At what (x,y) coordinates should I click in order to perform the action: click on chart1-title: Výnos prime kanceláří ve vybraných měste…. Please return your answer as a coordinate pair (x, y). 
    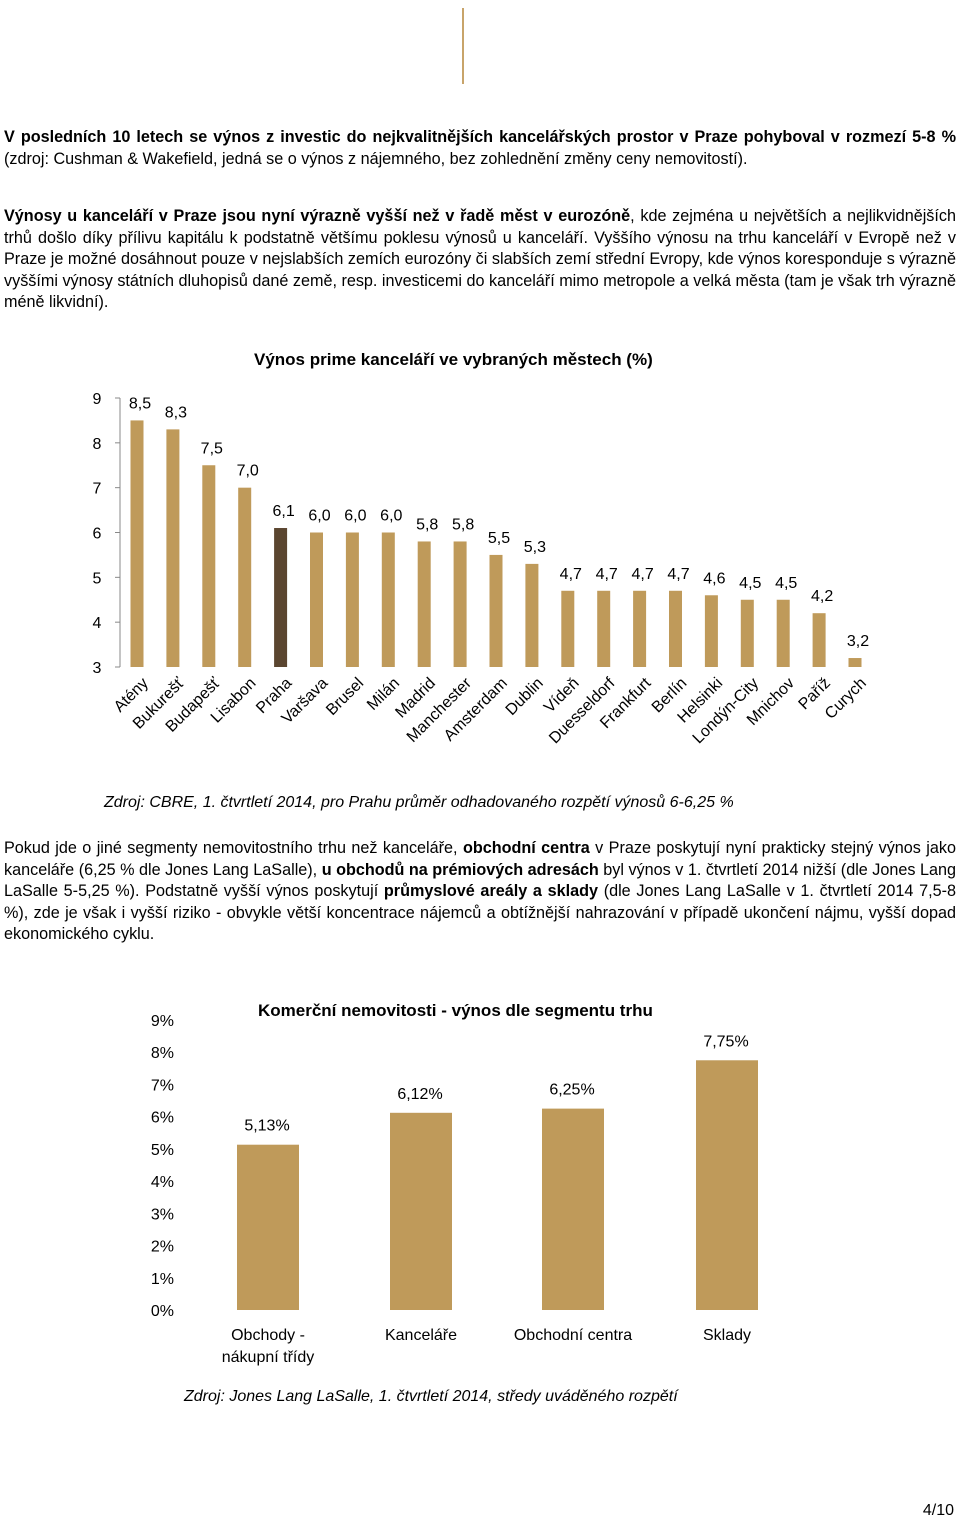
    Looking at the image, I should click on (453, 359).